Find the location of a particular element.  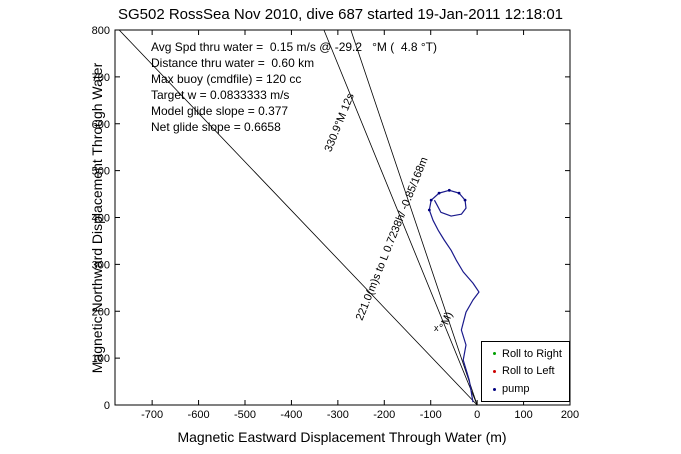

x-tick-label: -600 is located at coordinates (199, 415).